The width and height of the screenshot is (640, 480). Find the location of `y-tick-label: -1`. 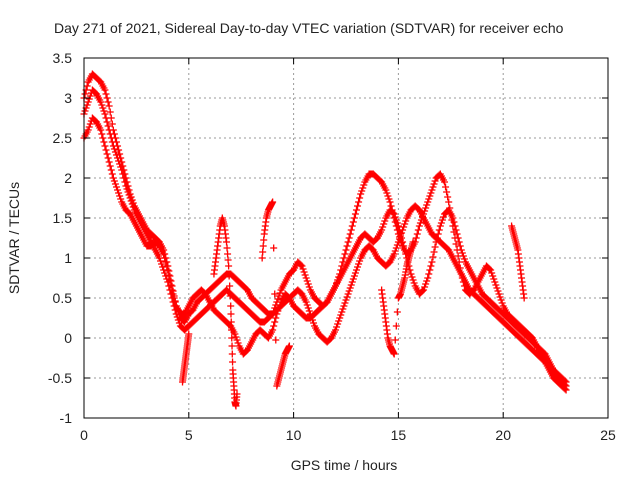

y-tick-label: -1 is located at coordinates (66, 418).